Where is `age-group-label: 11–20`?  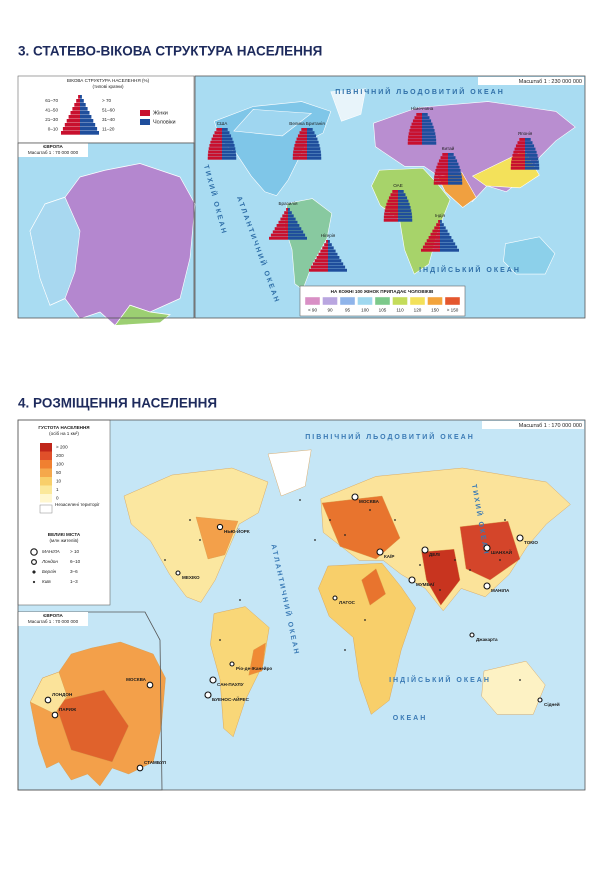 age-group-label: 11–20 is located at coordinates (108, 129).